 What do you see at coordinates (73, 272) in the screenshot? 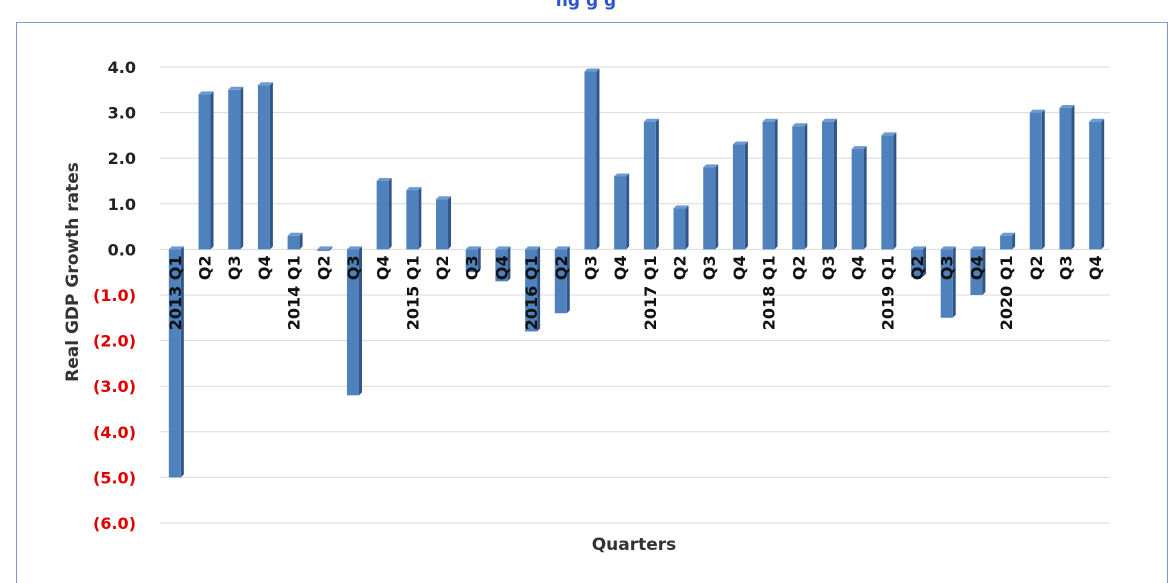
I see `y-axis-label: Real GDP Growth rates` at bounding box center [73, 272].